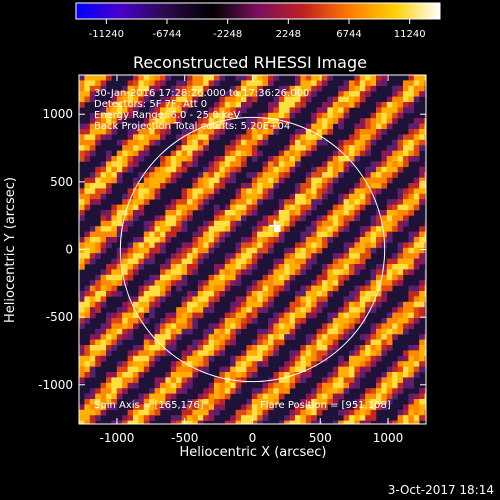 The height and width of the screenshot is (500, 500). I want to click on colorbar-tick-label: -11240, so click(106, 34).